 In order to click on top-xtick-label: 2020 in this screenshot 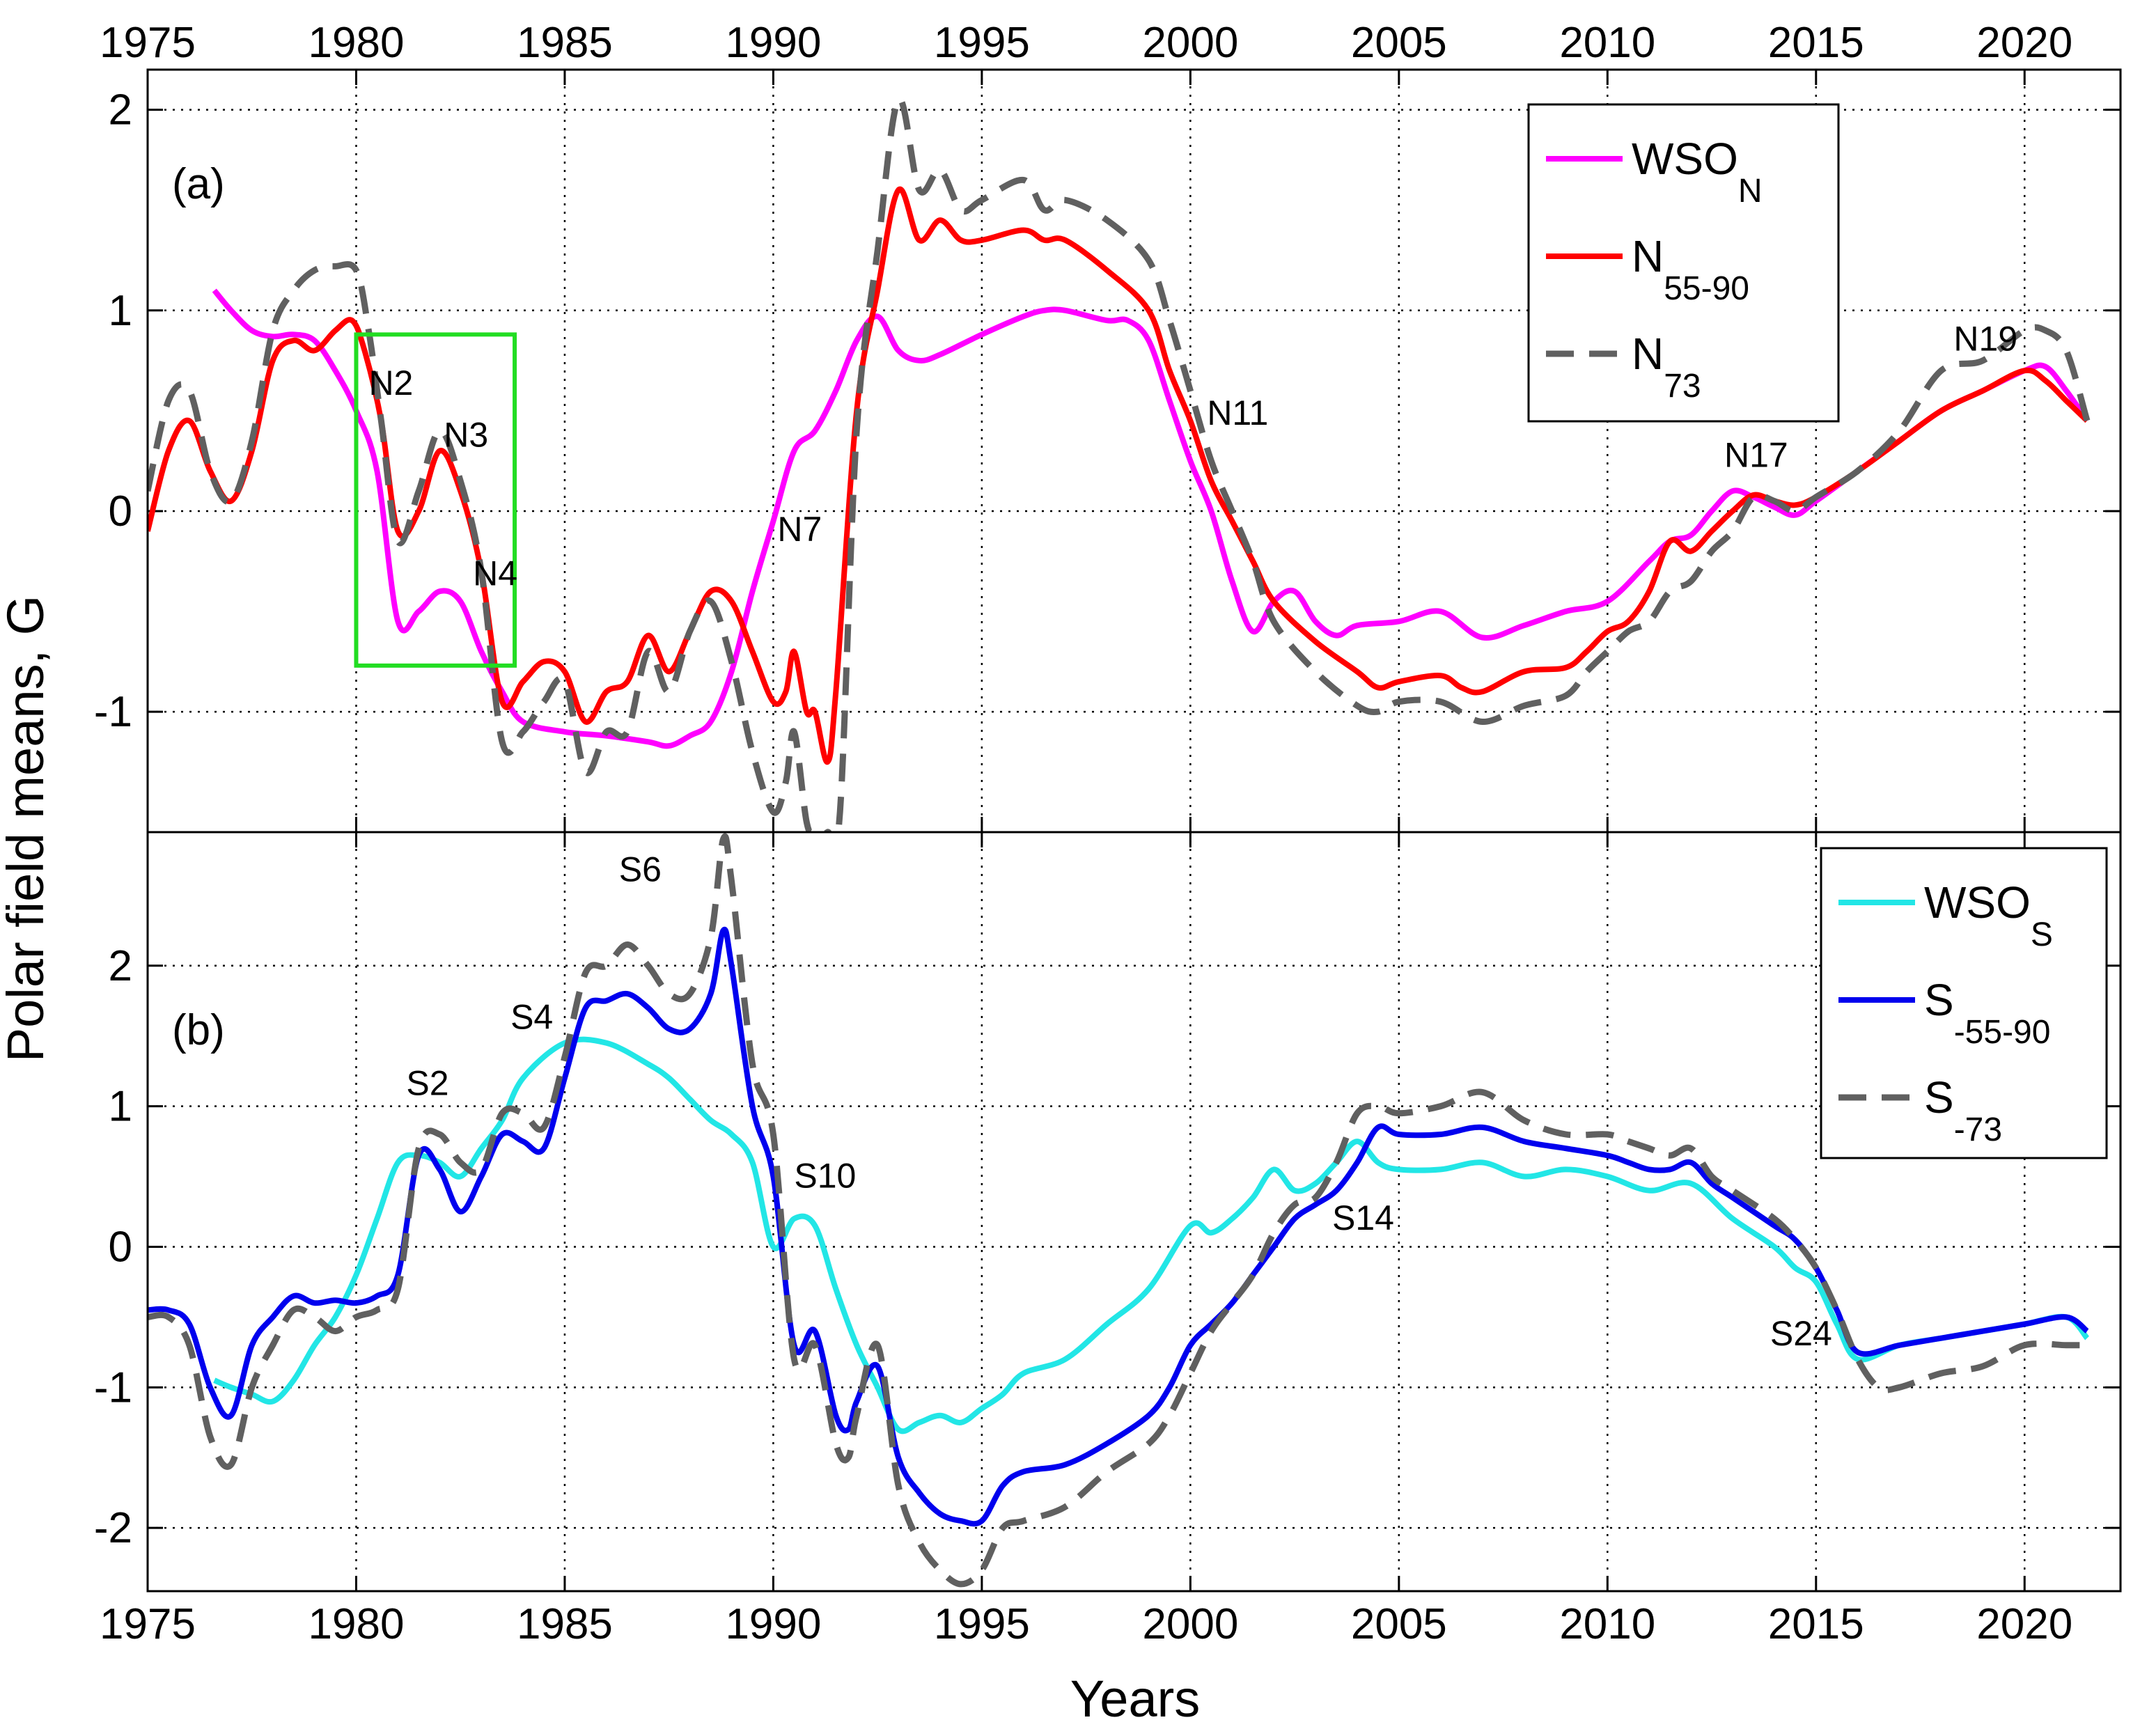, I will do `click(2024, 43)`.